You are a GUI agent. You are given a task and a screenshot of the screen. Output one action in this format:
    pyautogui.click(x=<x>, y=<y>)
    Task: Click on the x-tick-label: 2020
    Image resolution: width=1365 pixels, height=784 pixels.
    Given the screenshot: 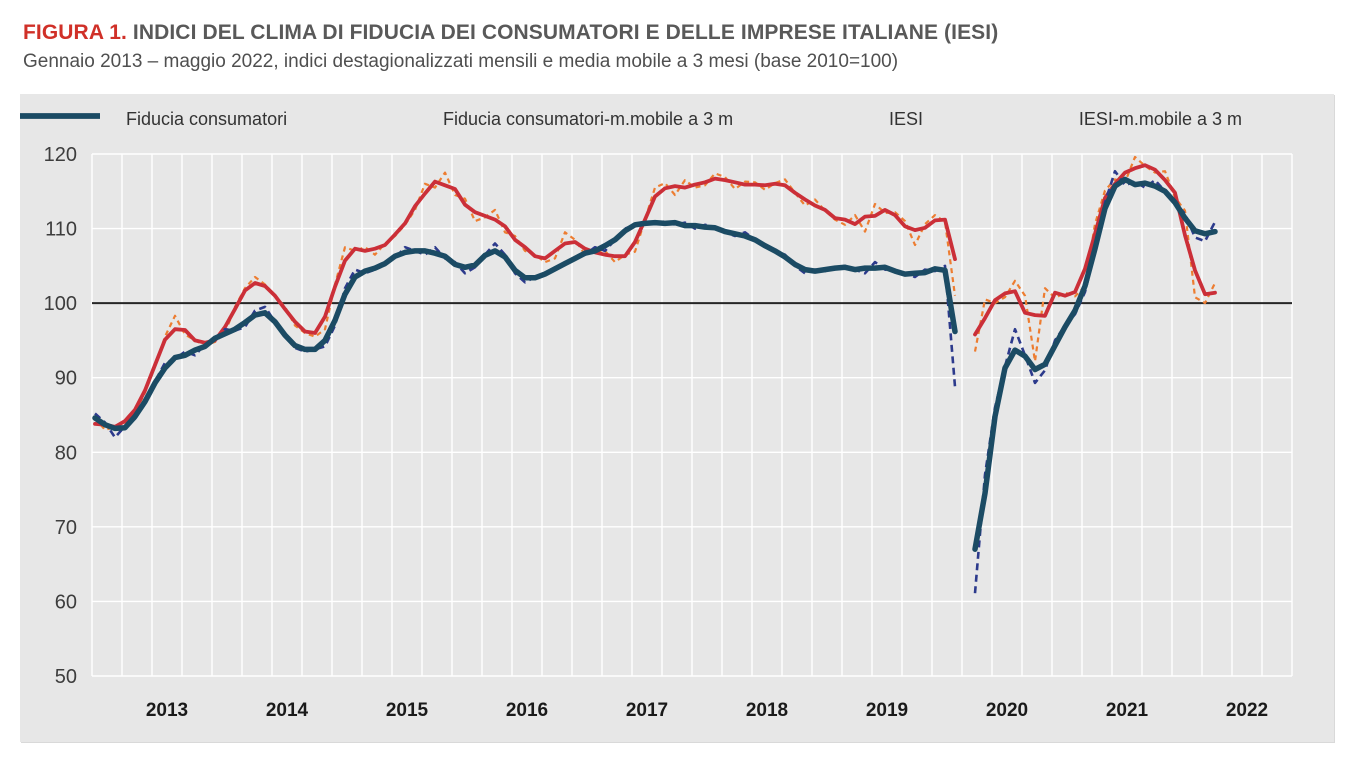 What is the action you would take?
    pyautogui.click(x=1007, y=710)
    